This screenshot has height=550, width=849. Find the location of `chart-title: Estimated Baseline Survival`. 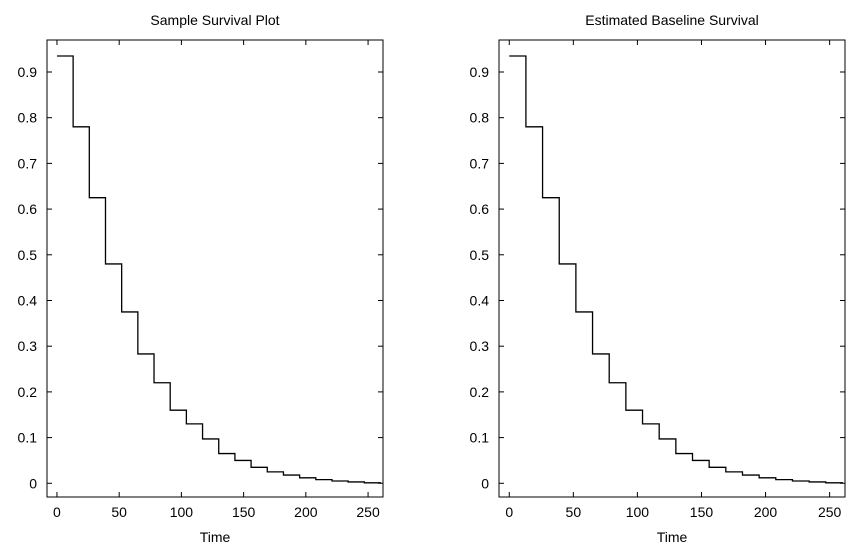

chart-title: Estimated Baseline Survival is located at coordinates (672, 20).